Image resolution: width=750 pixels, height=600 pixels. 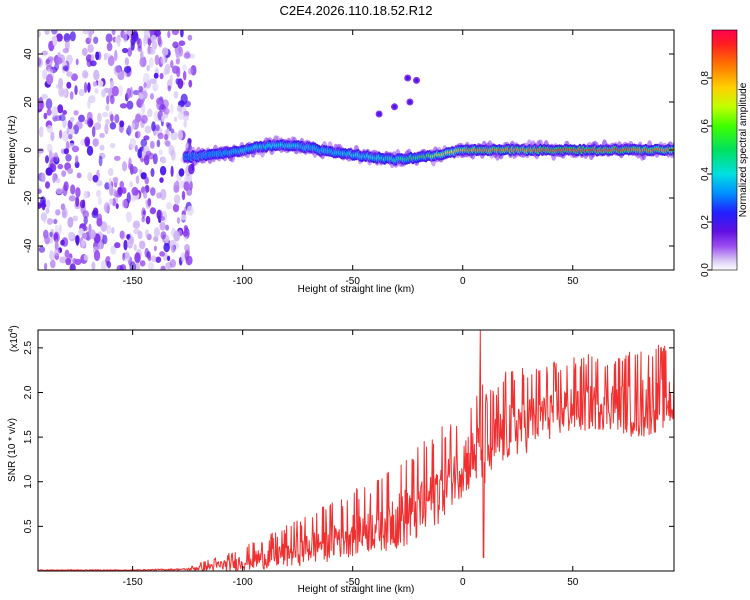 I want to click on spectrogram-y-label: Frequency (Hz), so click(x=12, y=150).